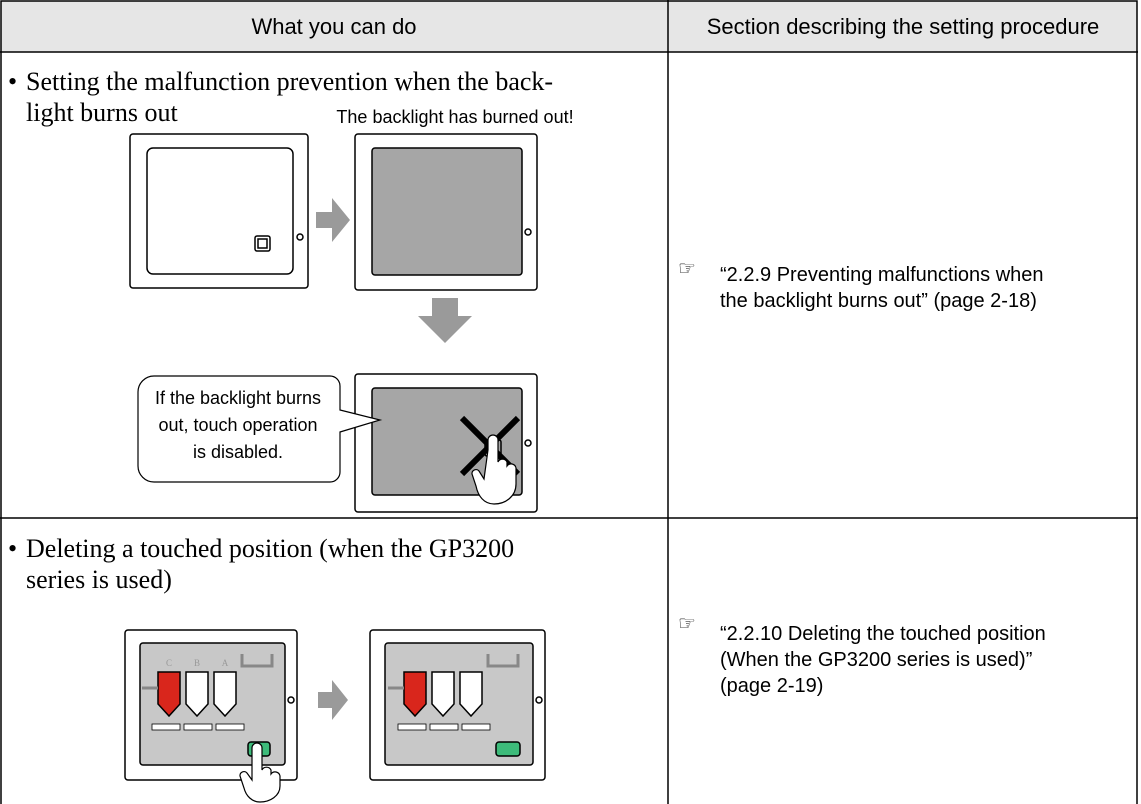 The height and width of the screenshot is (804, 1141). I want to click on callout-text: is disabled., so click(238, 452).